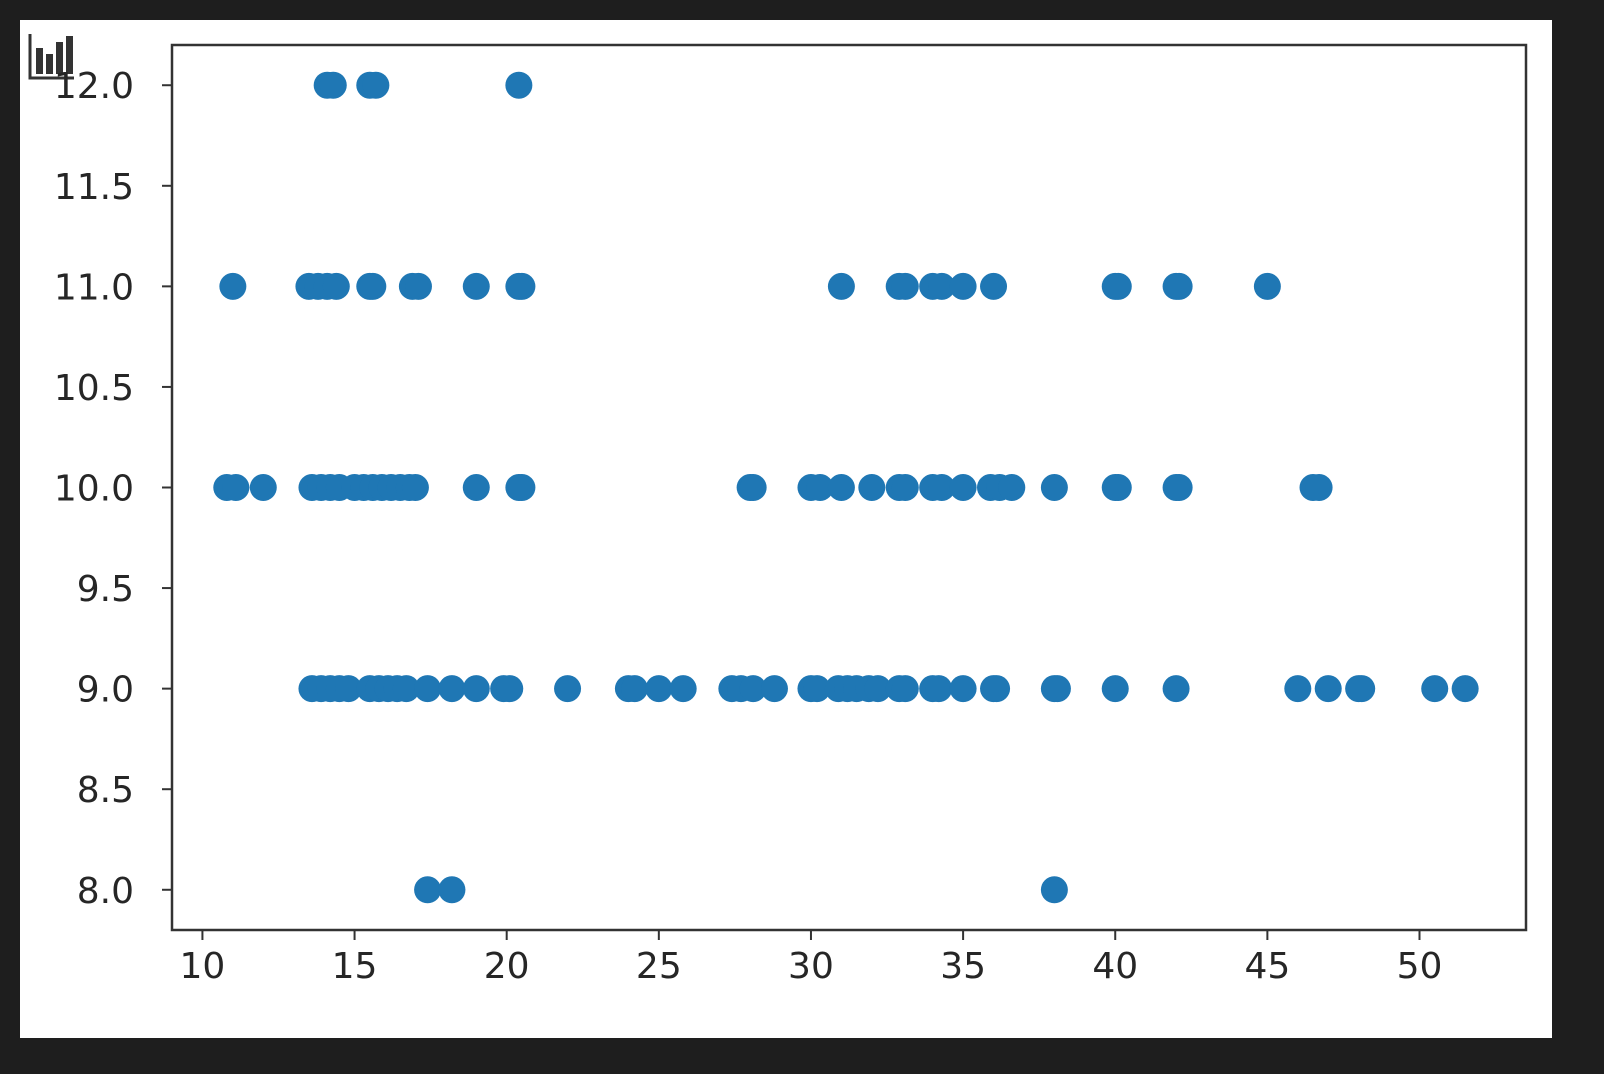  I want to click on x-tick-label: 20, so click(507, 966).